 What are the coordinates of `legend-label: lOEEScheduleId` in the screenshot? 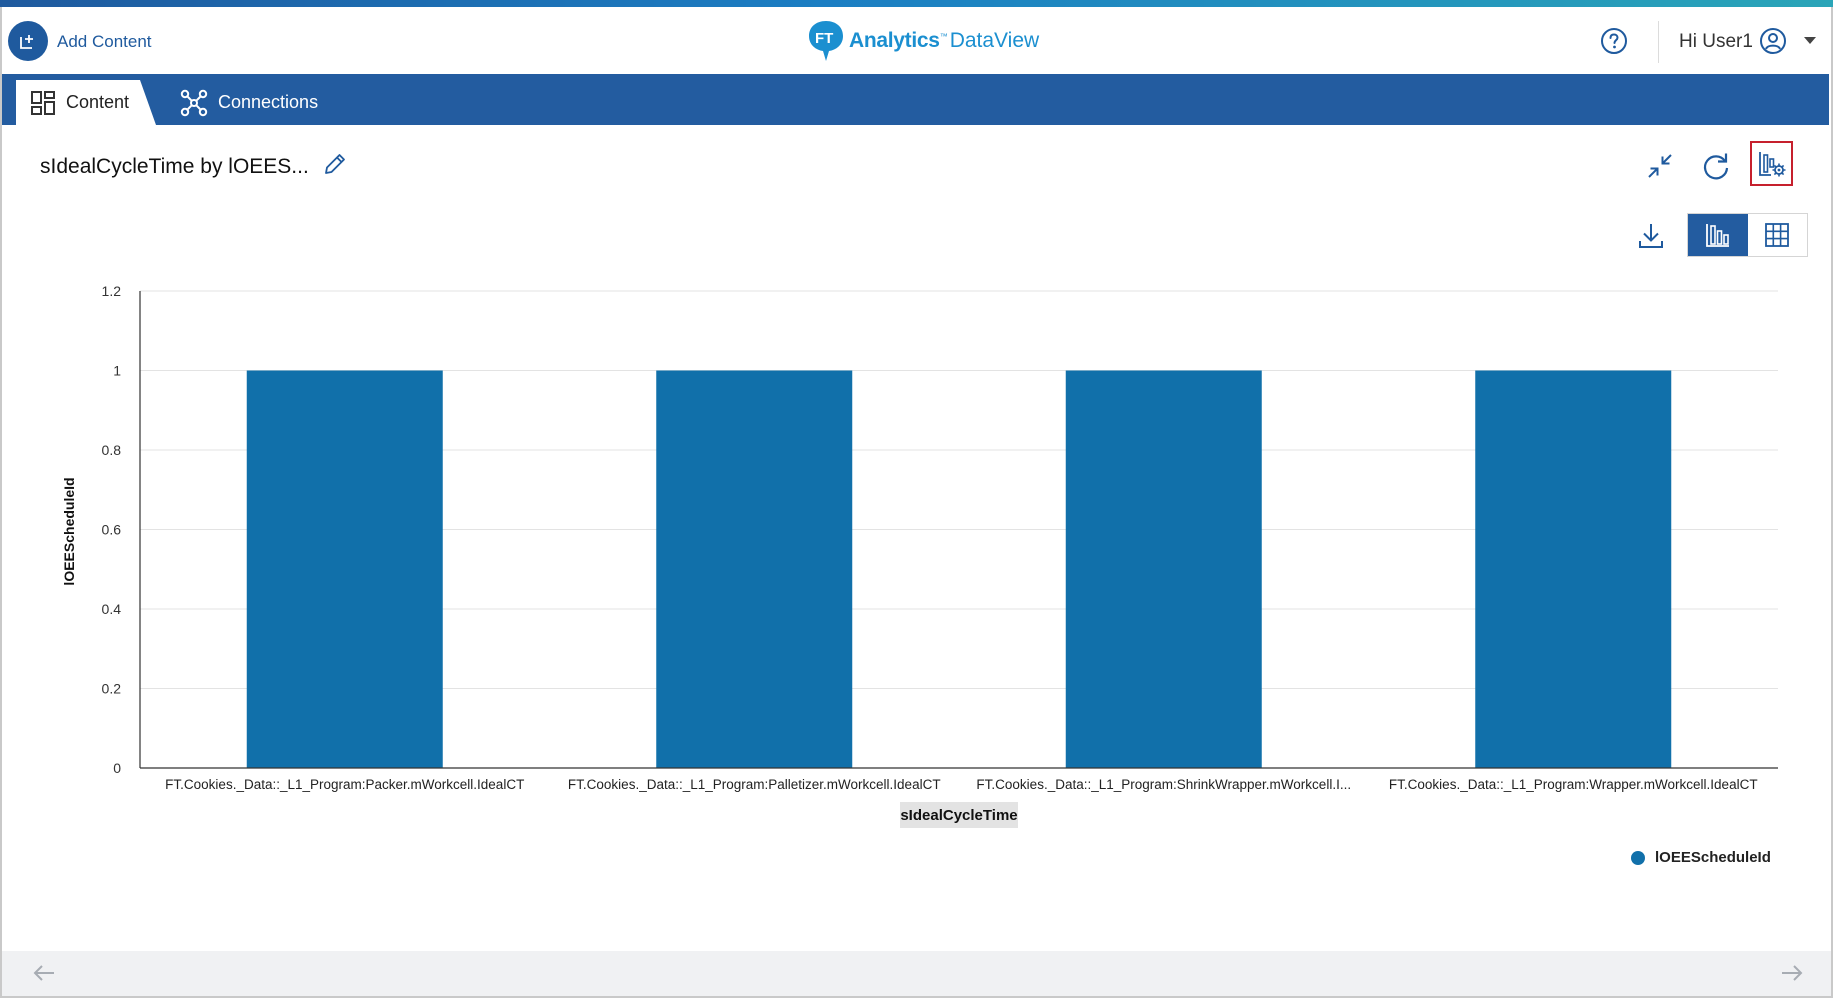 It's located at (1713, 857).